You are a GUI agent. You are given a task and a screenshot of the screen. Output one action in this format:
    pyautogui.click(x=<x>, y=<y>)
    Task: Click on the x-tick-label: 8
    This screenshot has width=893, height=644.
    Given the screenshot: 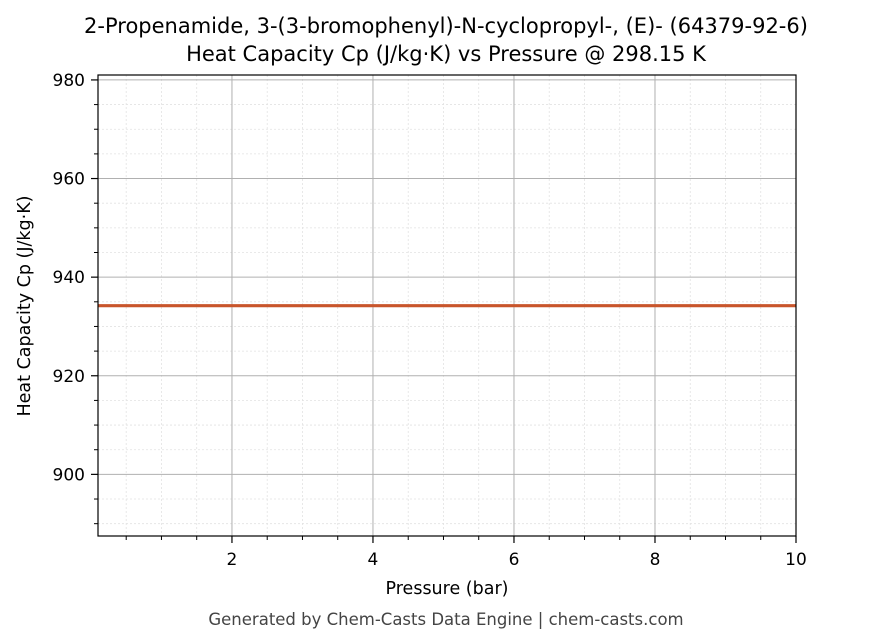 What is the action you would take?
    pyautogui.click(x=655, y=560)
    